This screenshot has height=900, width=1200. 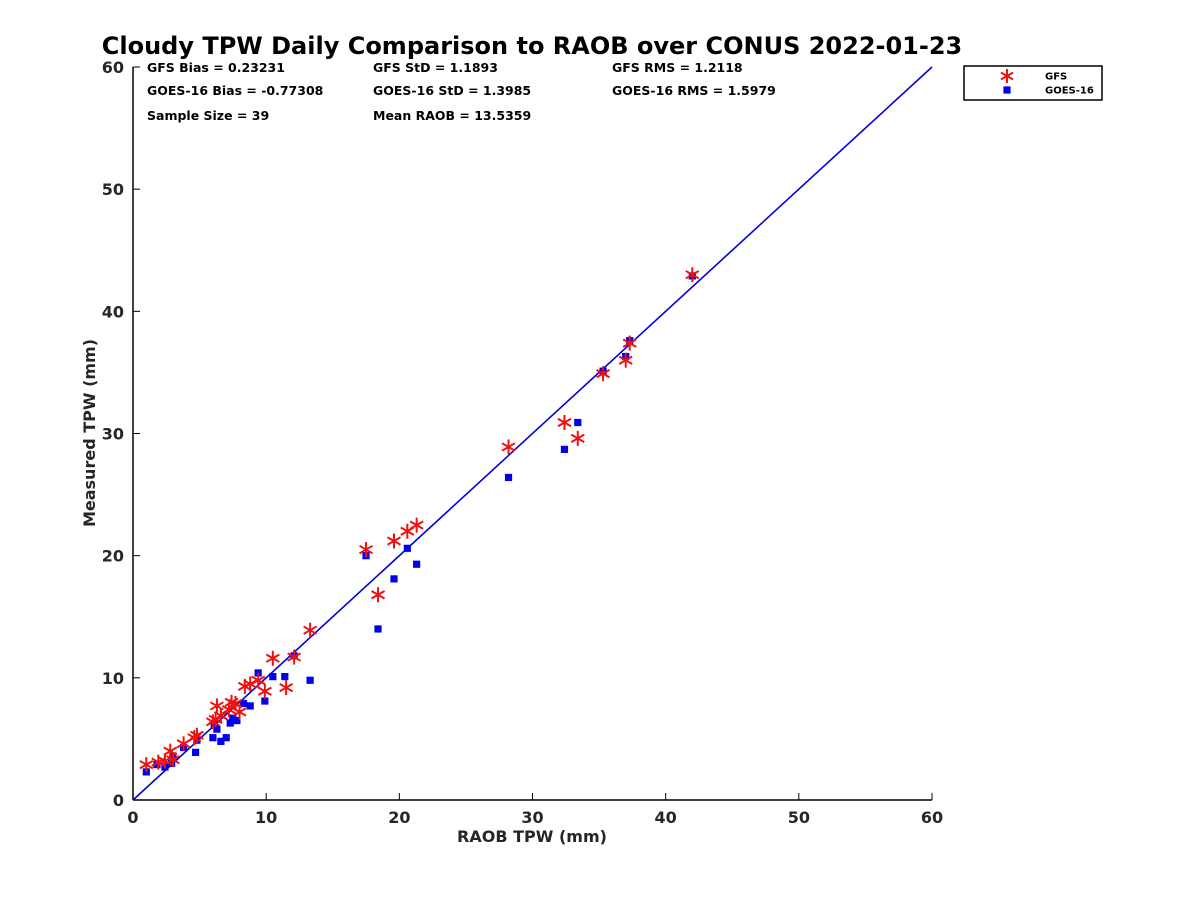 What do you see at coordinates (452, 90) in the screenshot?
I see `stat-text: GOES-16 StD = 1.3985` at bounding box center [452, 90].